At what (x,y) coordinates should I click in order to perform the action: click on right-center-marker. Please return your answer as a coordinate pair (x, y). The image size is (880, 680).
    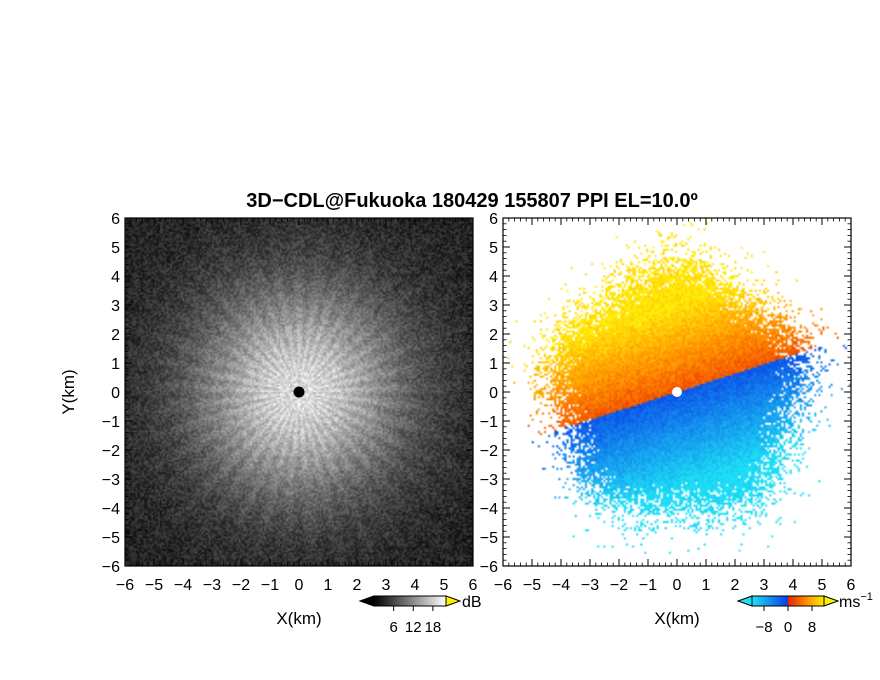
    Looking at the image, I should click on (677, 392).